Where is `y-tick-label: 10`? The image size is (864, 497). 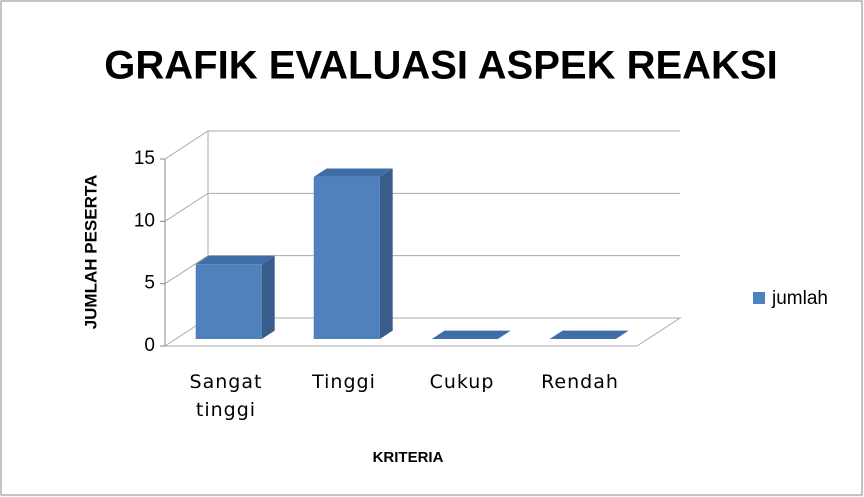 y-tick-label: 10 is located at coordinates (144, 220).